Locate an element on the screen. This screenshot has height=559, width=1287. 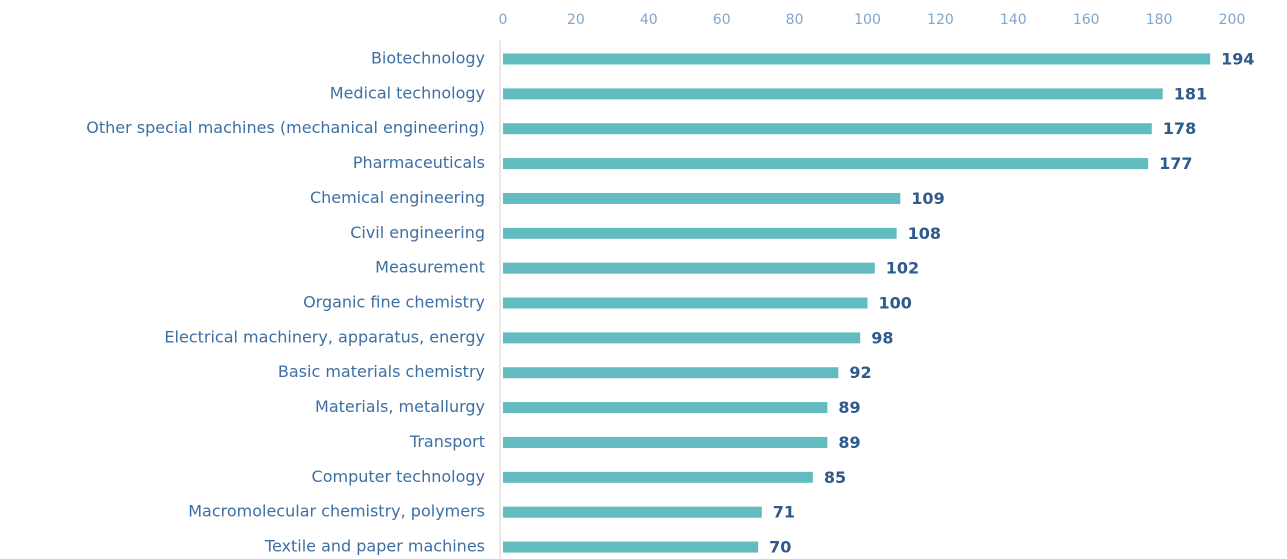
value-label: 178 is located at coordinates (1179, 128).